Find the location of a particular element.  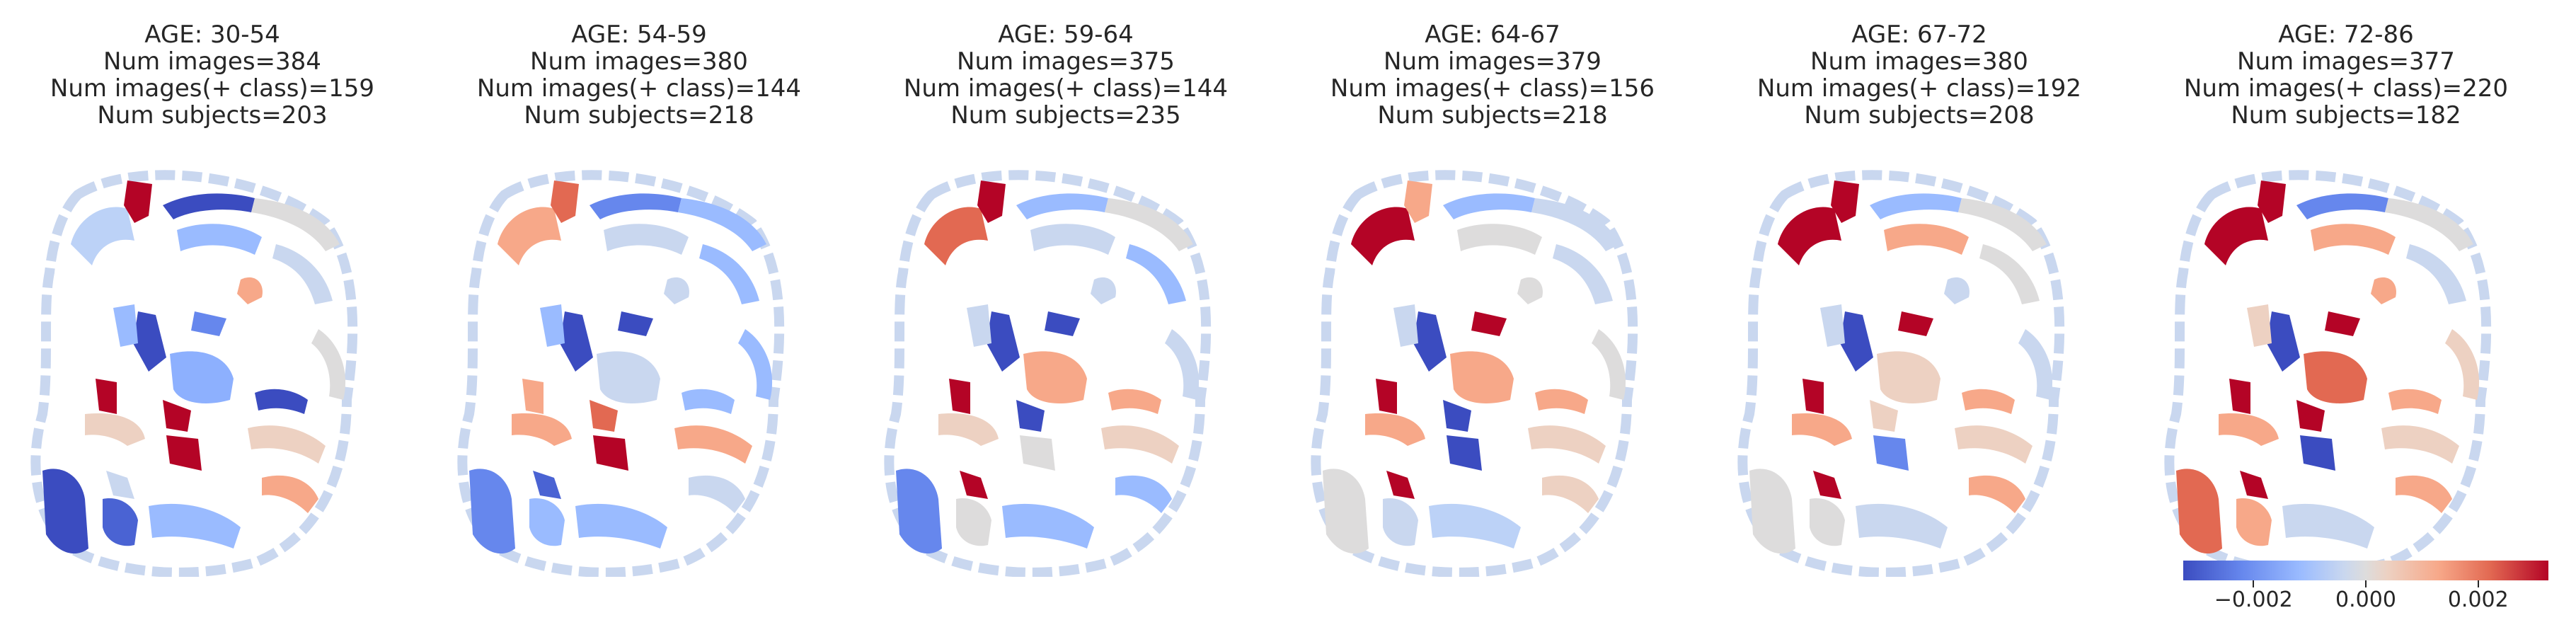

region-thal1 is located at coordinates (184, 453).